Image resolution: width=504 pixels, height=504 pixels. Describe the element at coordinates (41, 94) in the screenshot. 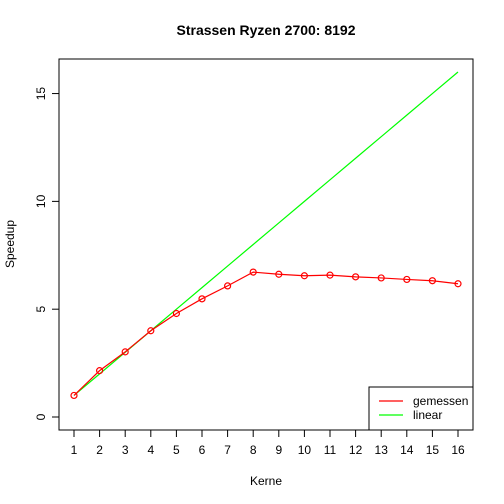

I see `y-tick-label: 15` at that location.